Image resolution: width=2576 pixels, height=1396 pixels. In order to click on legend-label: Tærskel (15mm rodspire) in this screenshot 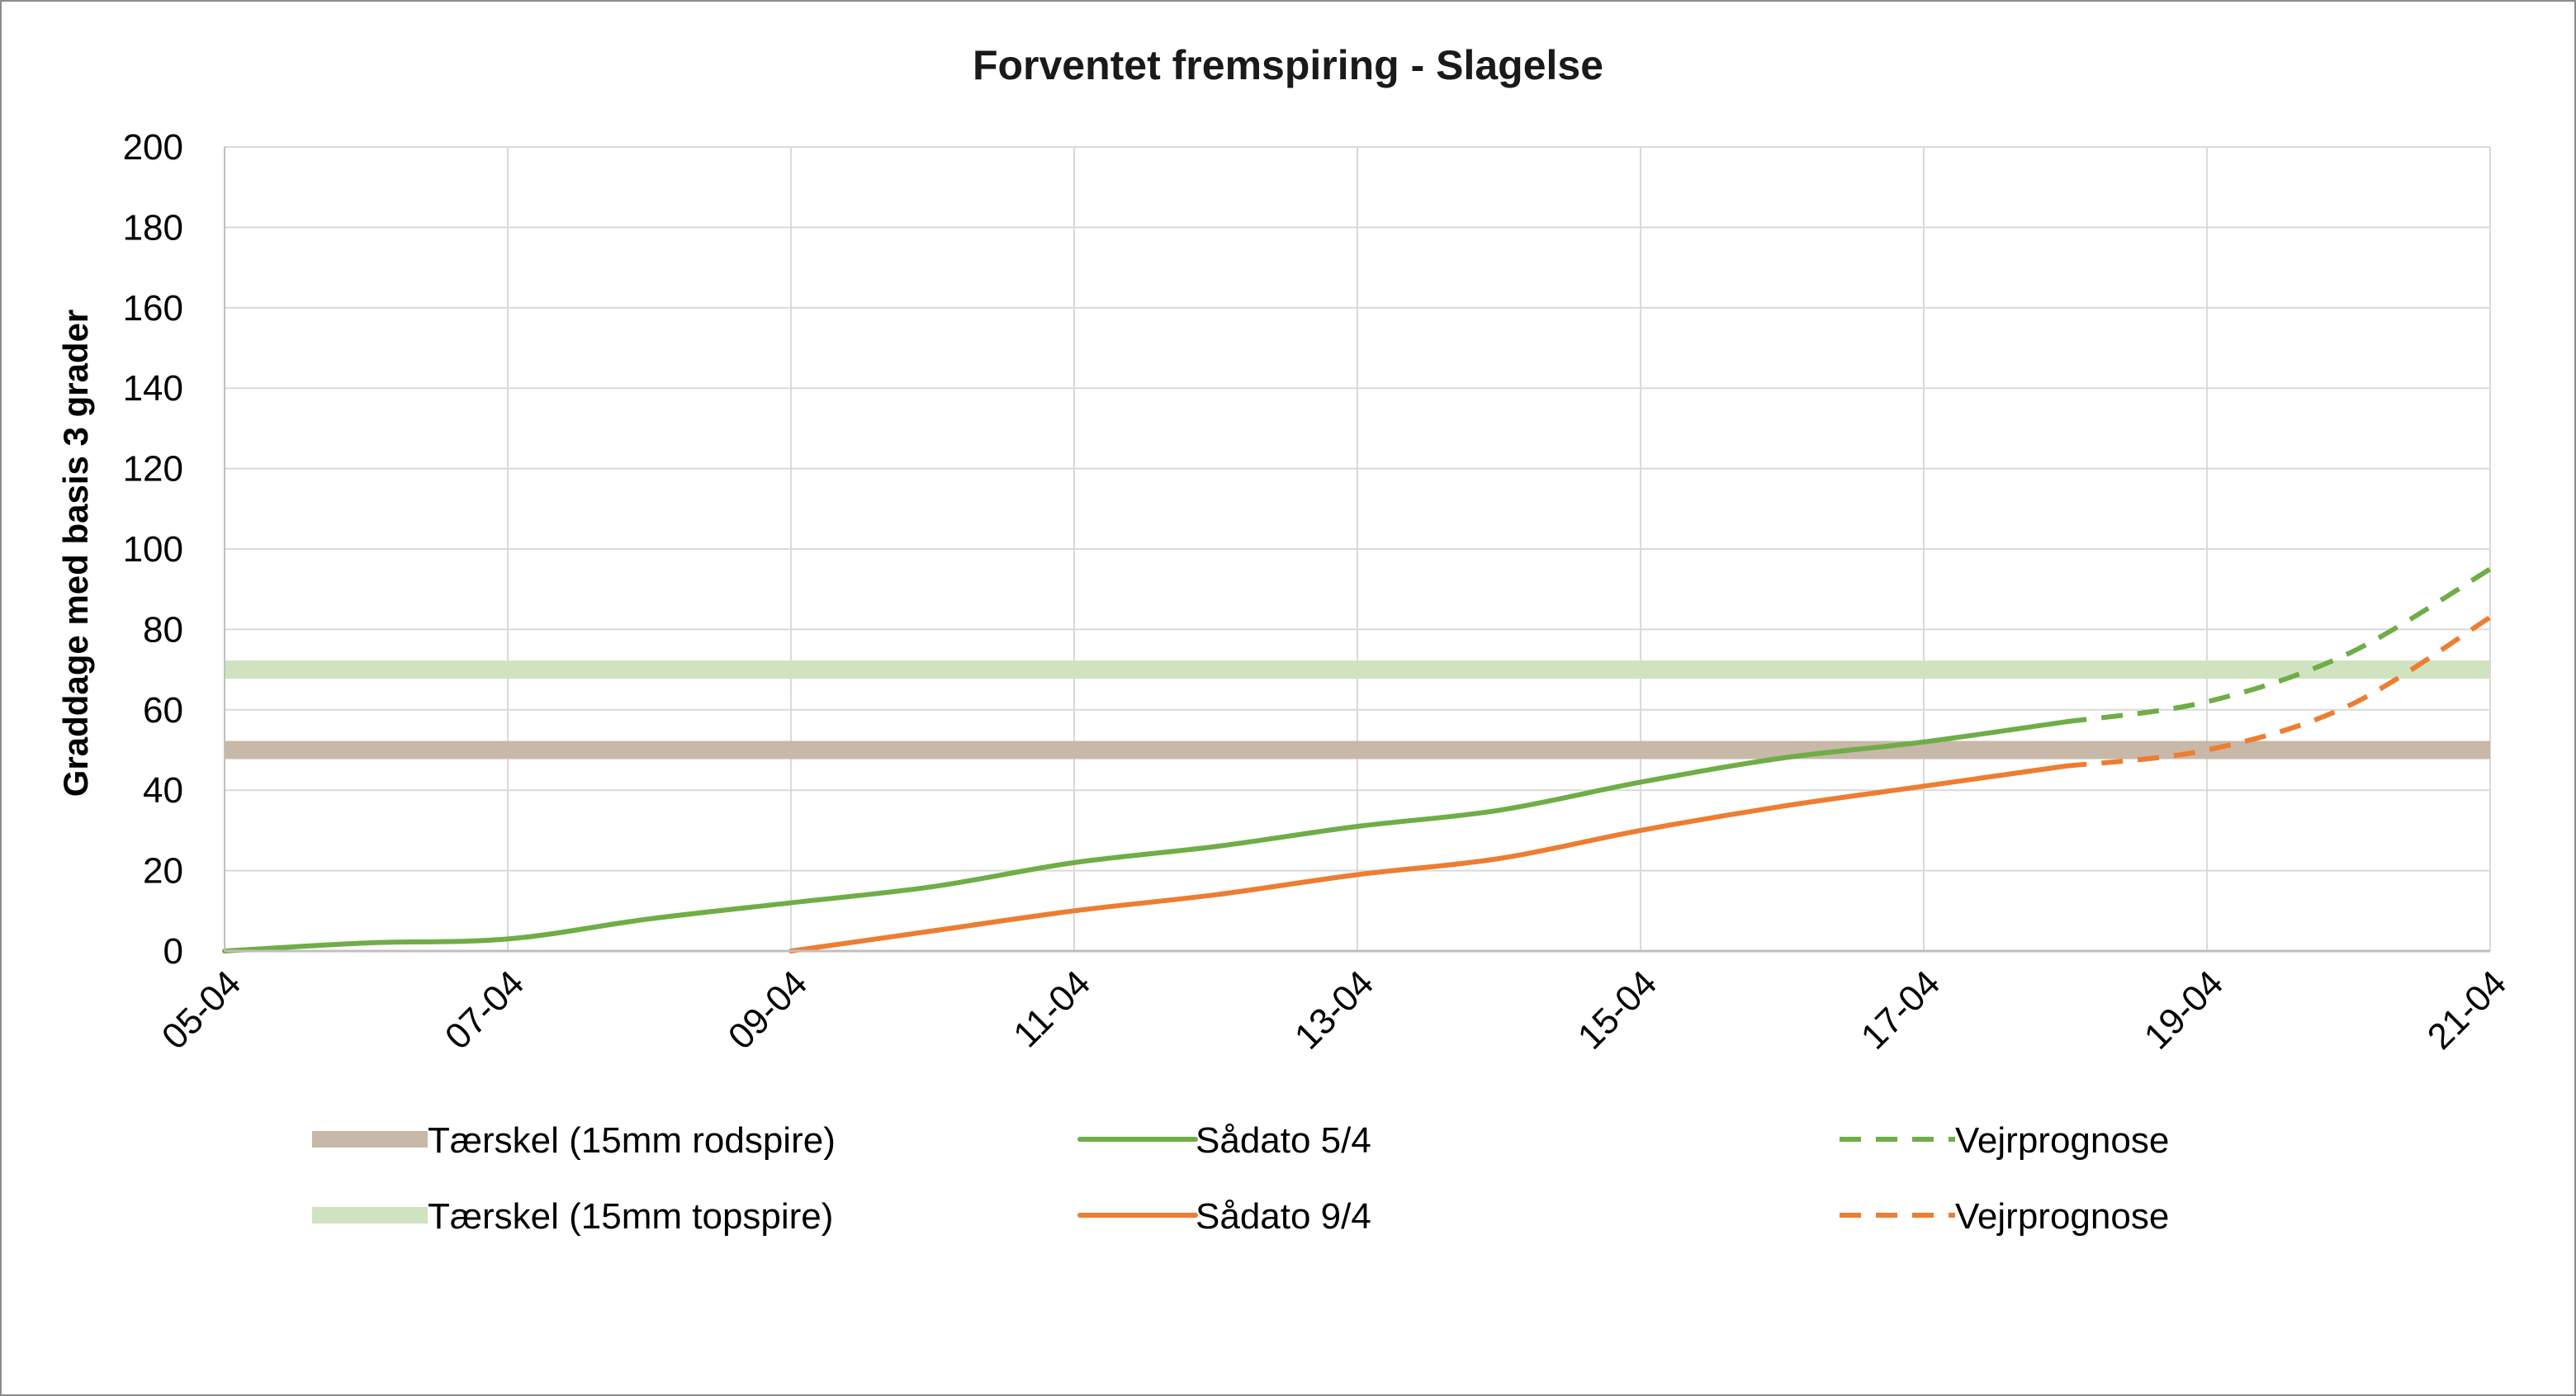, I will do `click(632, 1140)`.